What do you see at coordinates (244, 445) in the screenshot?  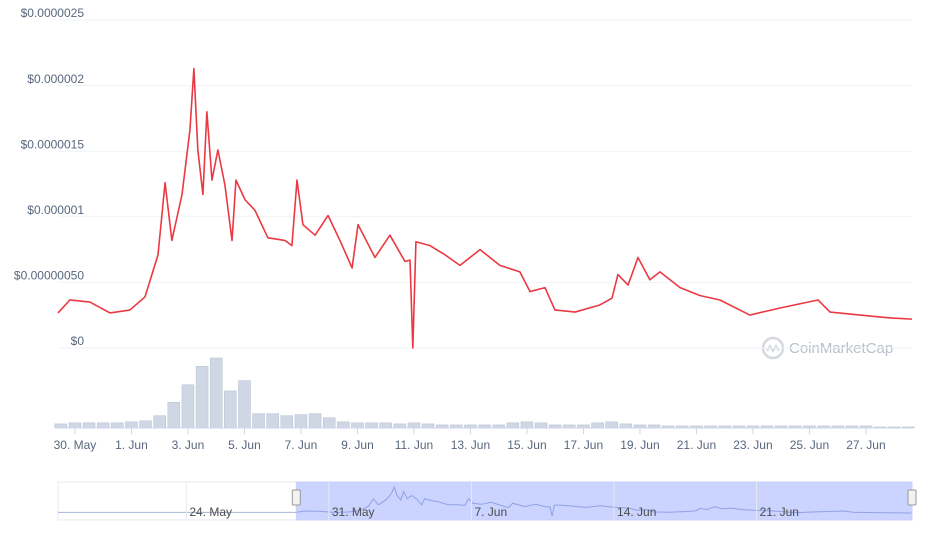 I see `x-tick-label: 5. Jun` at bounding box center [244, 445].